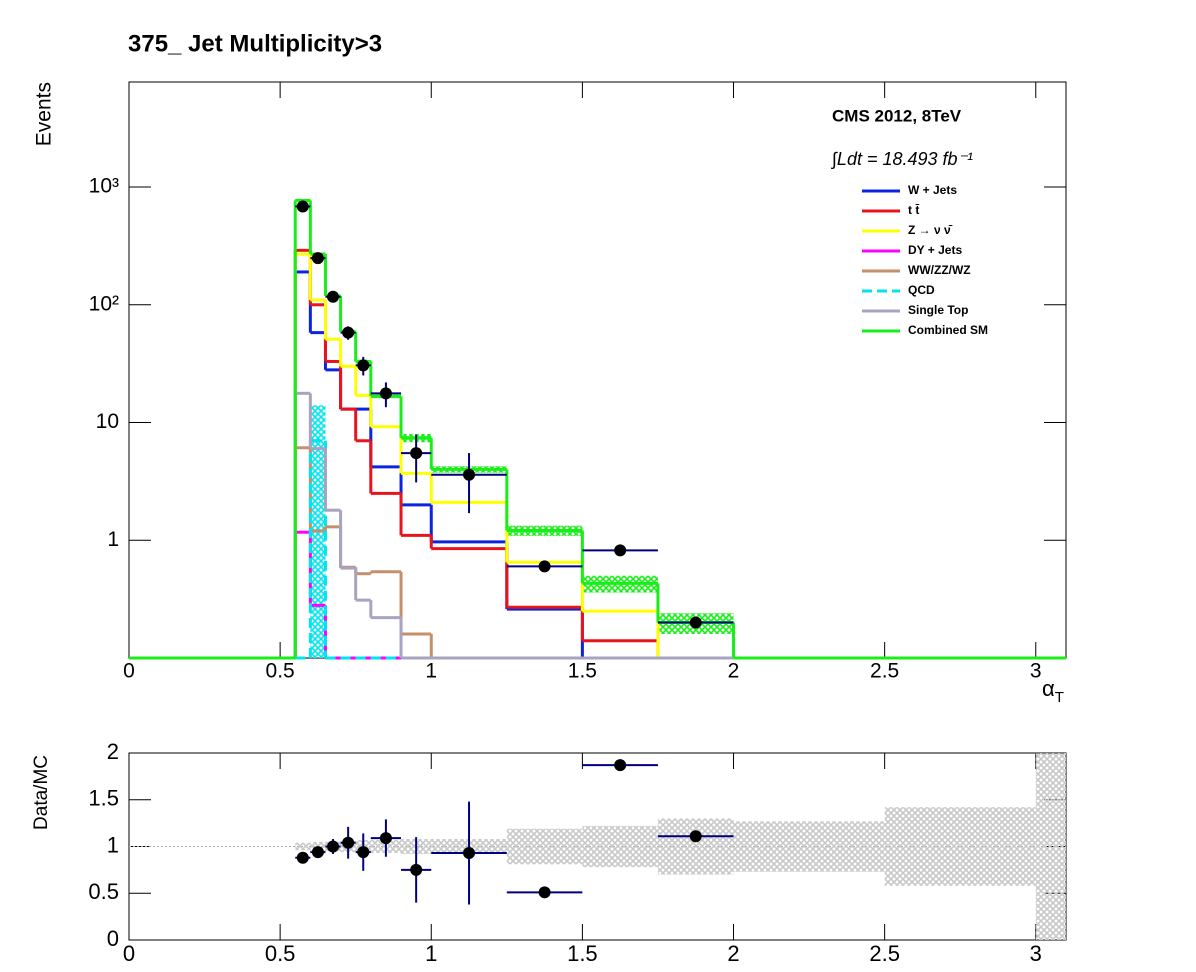 The height and width of the screenshot is (972, 1196). What do you see at coordinates (939, 270) in the screenshot?
I see `legend-label: WW/ZZ/WZ` at bounding box center [939, 270].